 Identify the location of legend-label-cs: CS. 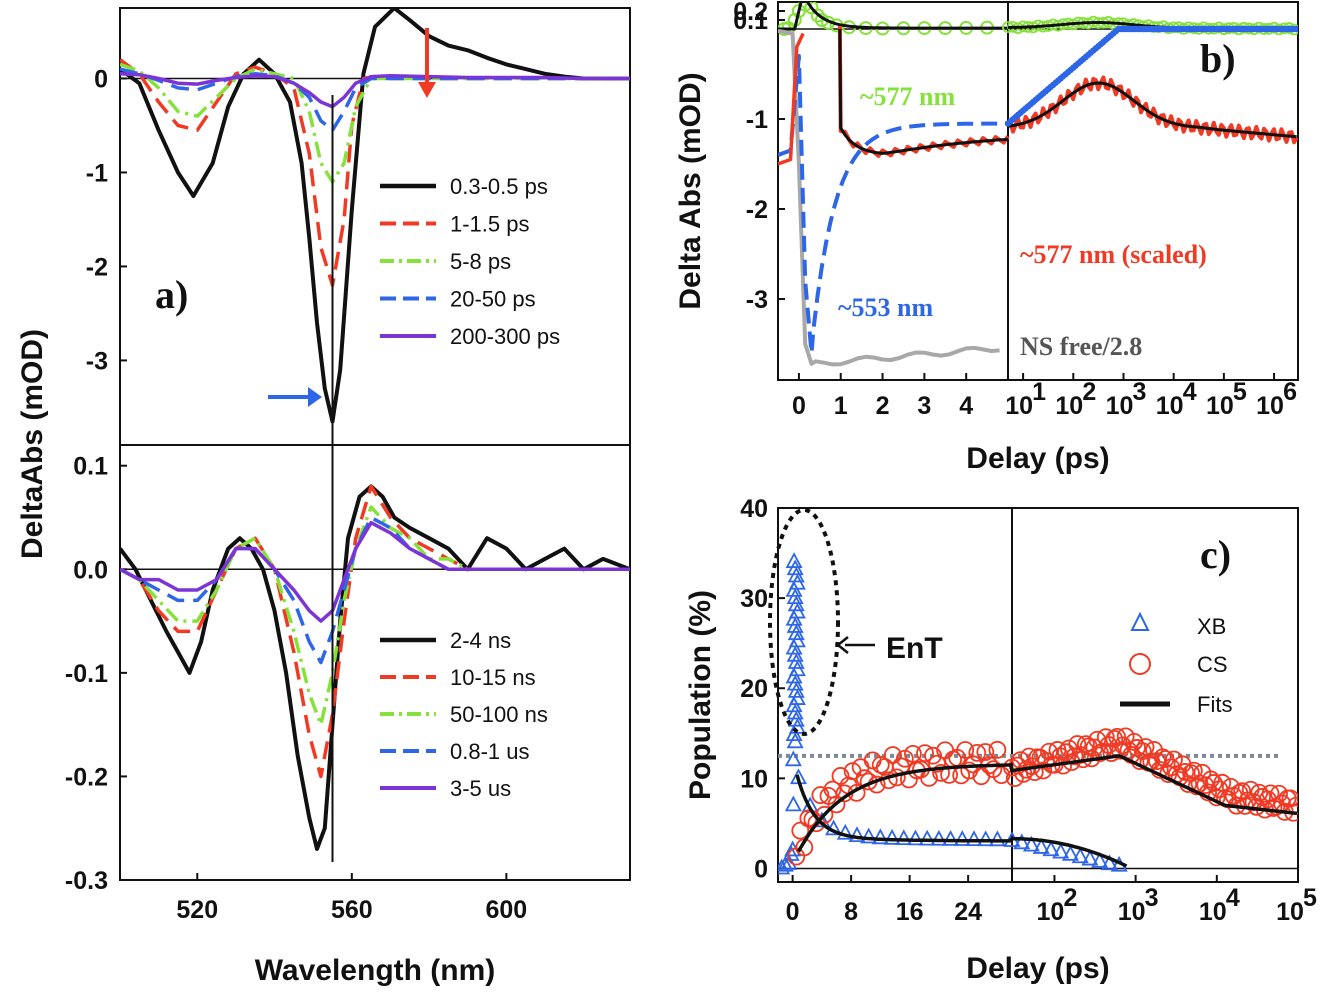
(1212, 664).